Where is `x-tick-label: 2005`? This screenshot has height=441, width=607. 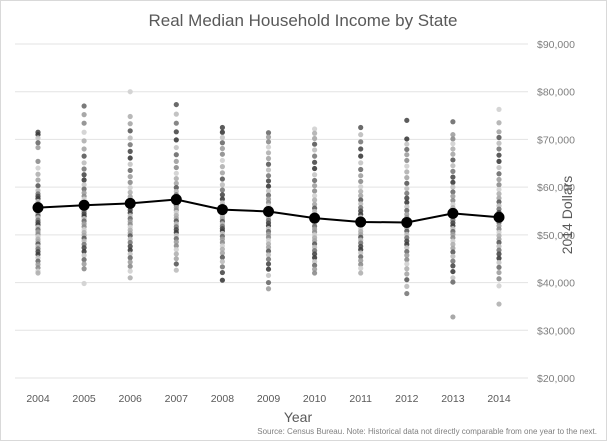 x-tick-label: 2005 is located at coordinates (84, 399).